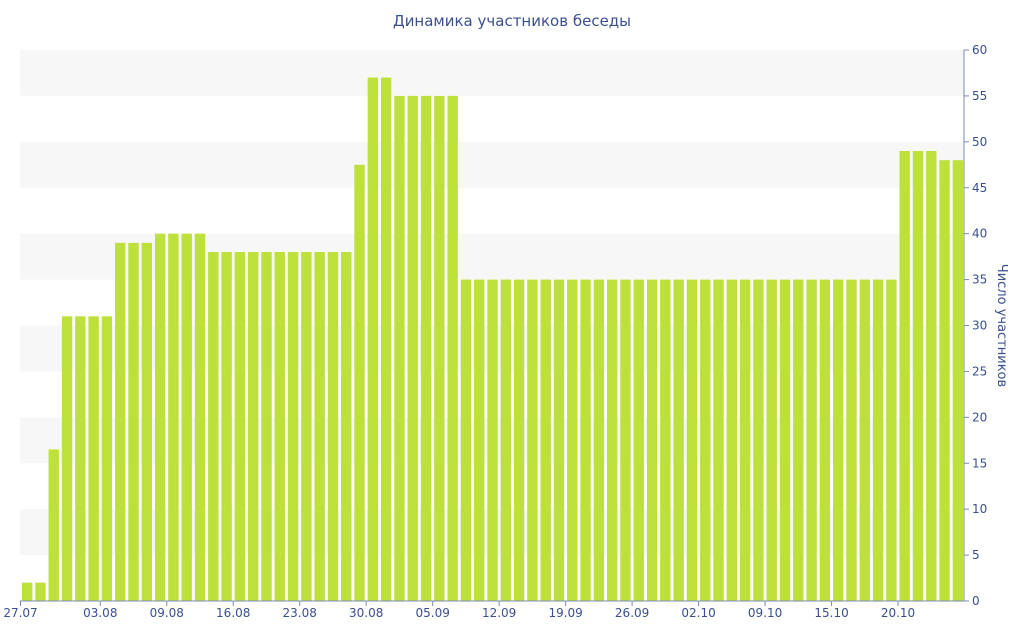  I want to click on y-axis-ticks: 0 5 10 15 20 25 30 35 40 45 50 55 60, so click(975, 325).